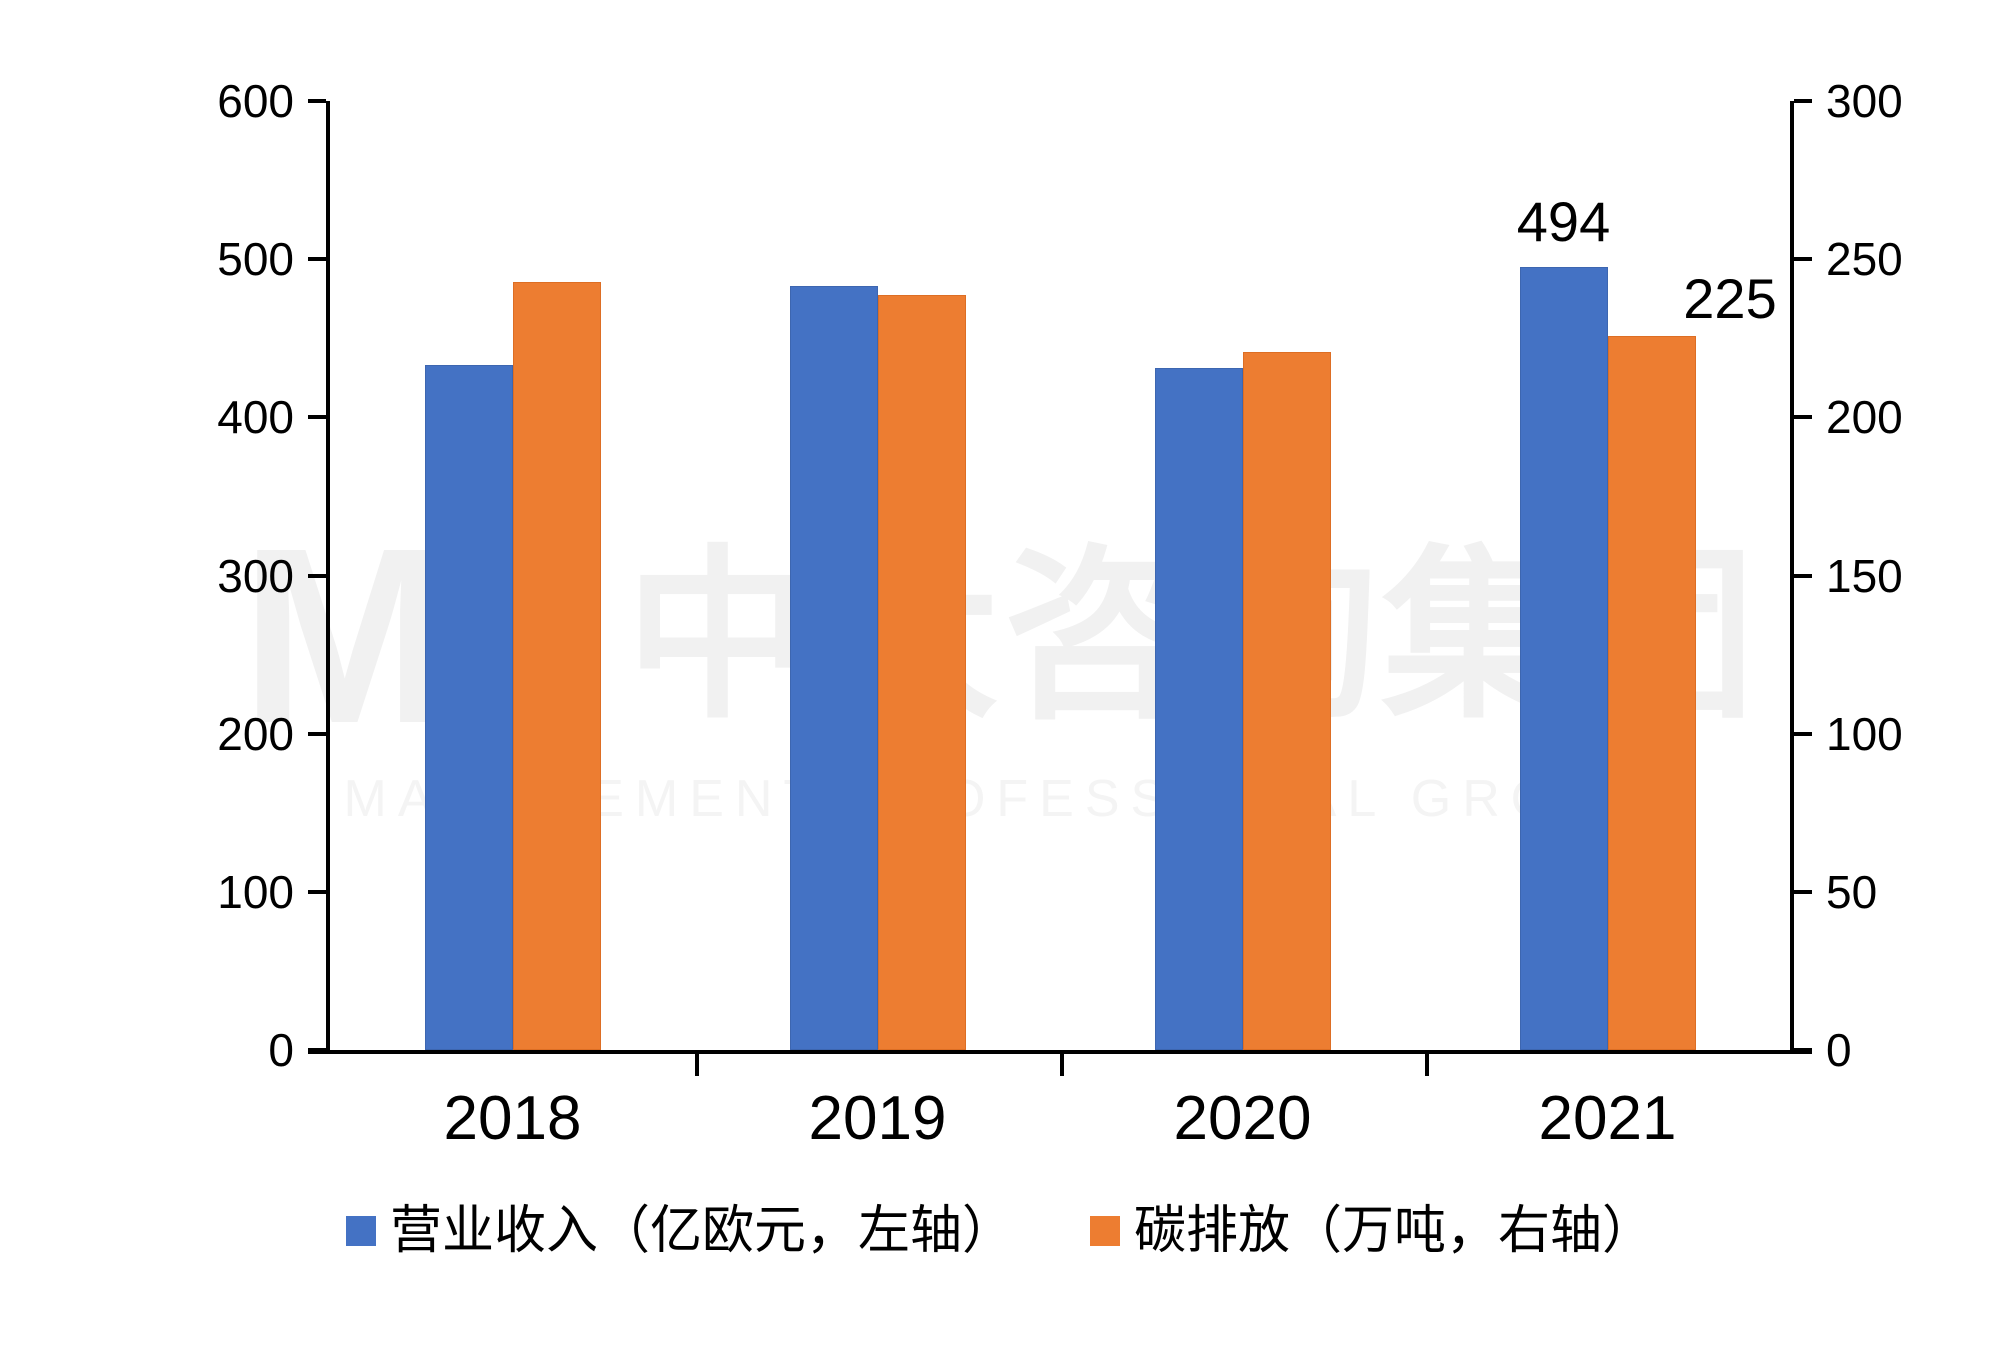 The width and height of the screenshot is (2000, 1361). Describe the element at coordinates (255, 259) in the screenshot. I see `left-axis-tick-label: 500` at that location.